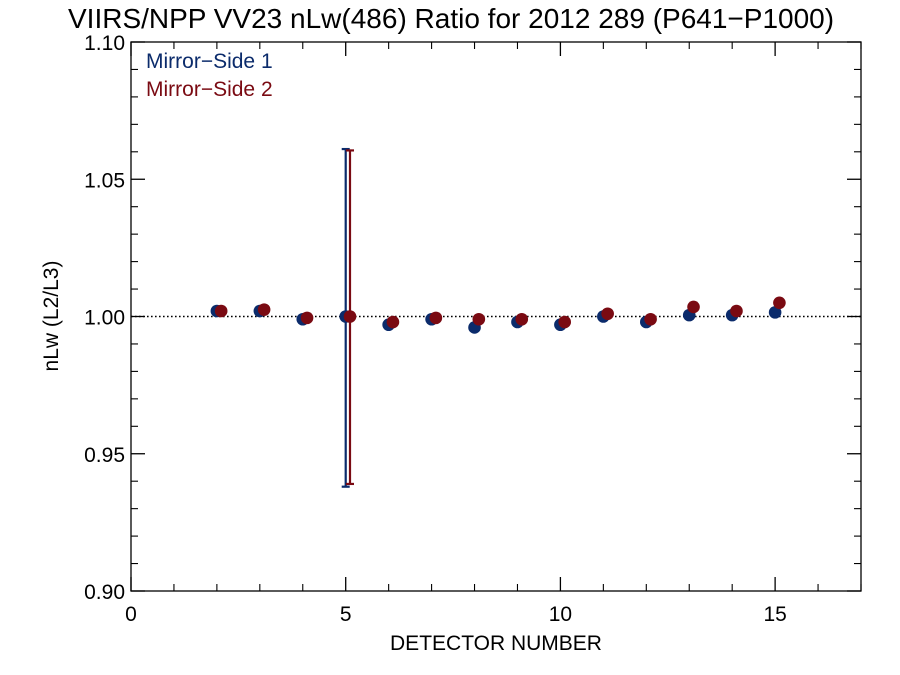 The image size is (900, 675). What do you see at coordinates (496, 643) in the screenshot?
I see `x-axis-label: DETECTOR NUMBER` at bounding box center [496, 643].